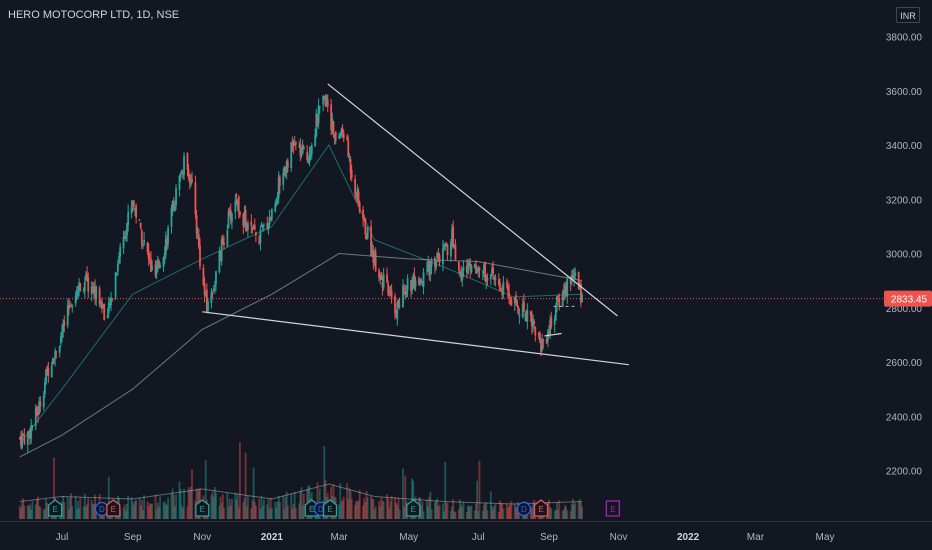 The image size is (932, 550). What do you see at coordinates (472, 200) in the screenshot?
I see `trendline` at bounding box center [472, 200].